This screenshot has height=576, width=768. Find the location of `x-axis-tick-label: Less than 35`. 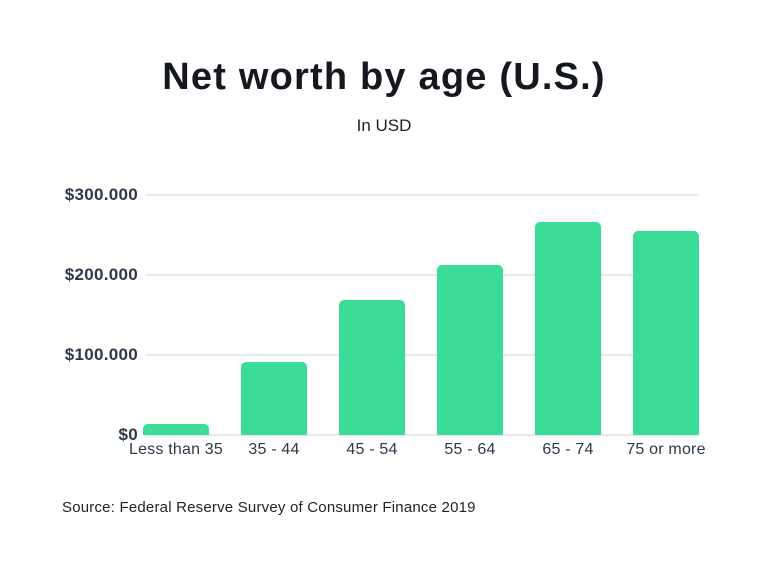

x-axis-tick-label: Less than 35 is located at coordinates (176, 449).